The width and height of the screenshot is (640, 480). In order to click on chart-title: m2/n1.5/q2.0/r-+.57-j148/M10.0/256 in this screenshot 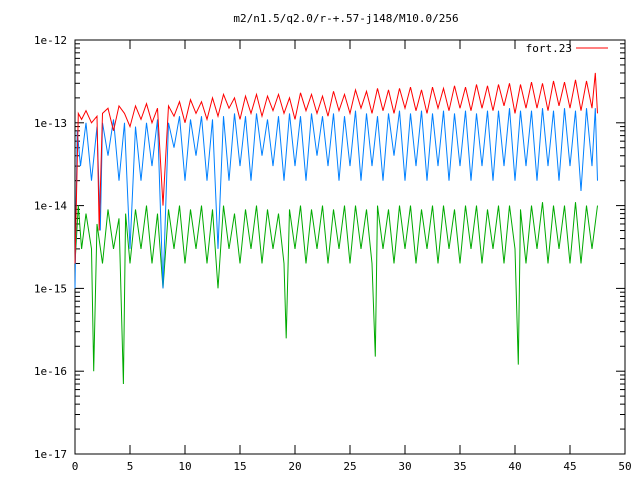, I will do `click(345, 18)`.